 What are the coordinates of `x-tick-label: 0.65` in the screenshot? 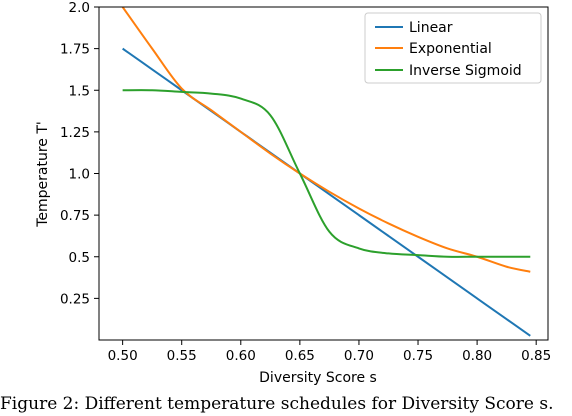 It's located at (300, 356).